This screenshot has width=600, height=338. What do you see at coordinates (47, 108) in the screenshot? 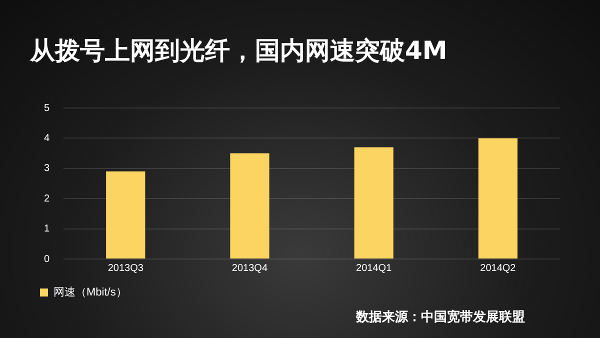
I see `y-tick-label: 5` at bounding box center [47, 108].